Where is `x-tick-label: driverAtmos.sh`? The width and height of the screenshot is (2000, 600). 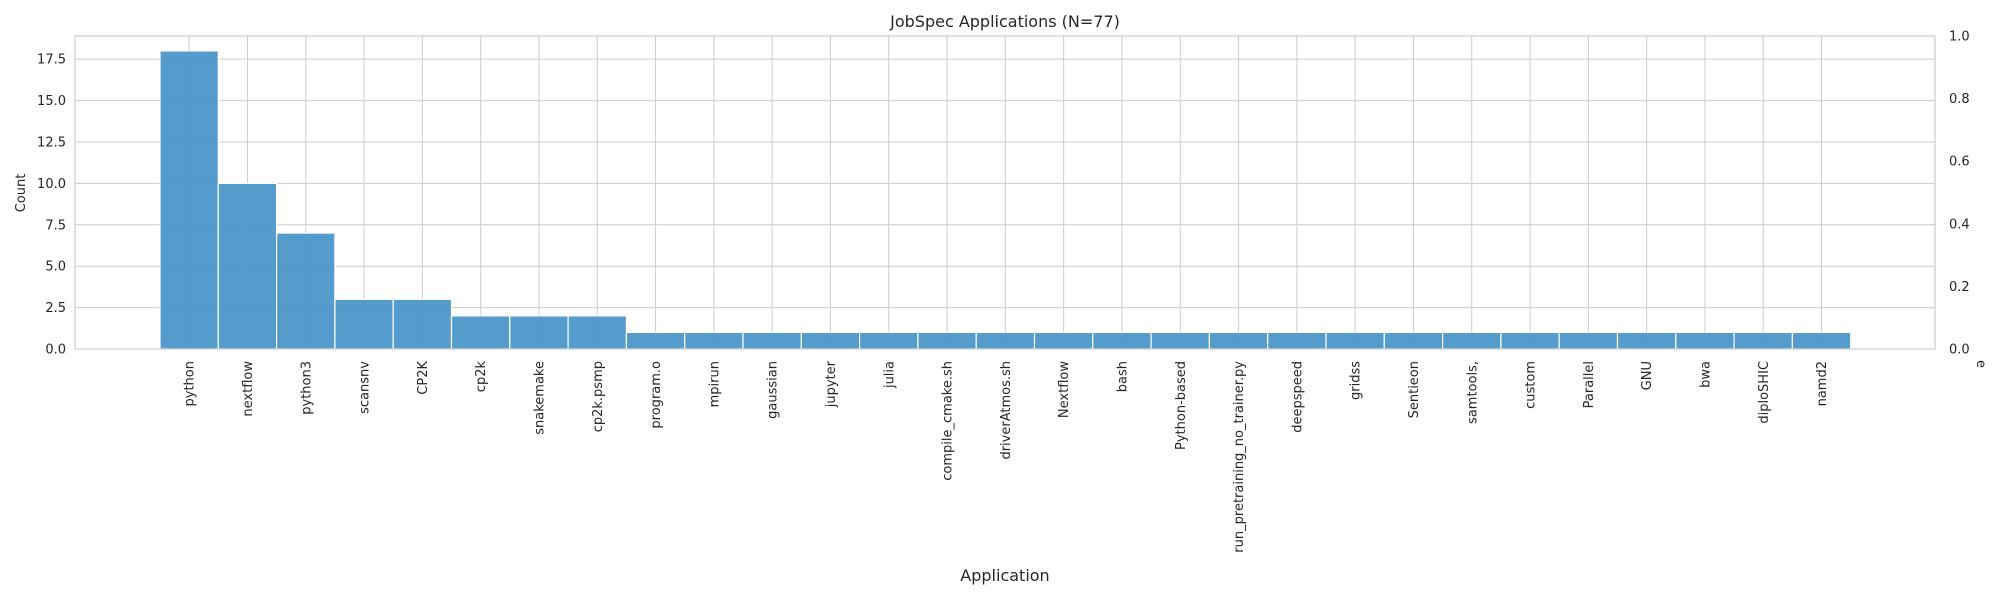 x-tick-label: driverAtmos.sh is located at coordinates (1006, 410).